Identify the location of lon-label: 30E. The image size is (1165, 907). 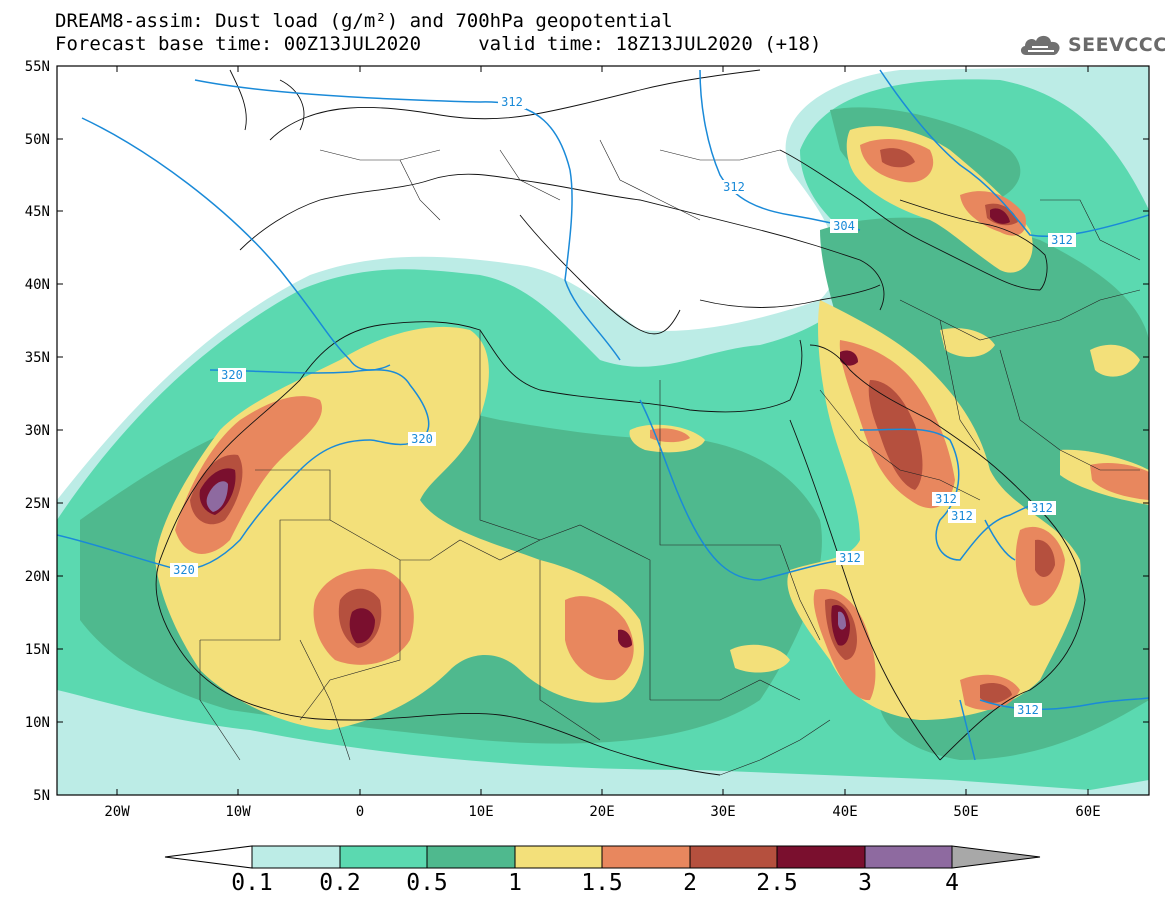
(722, 812).